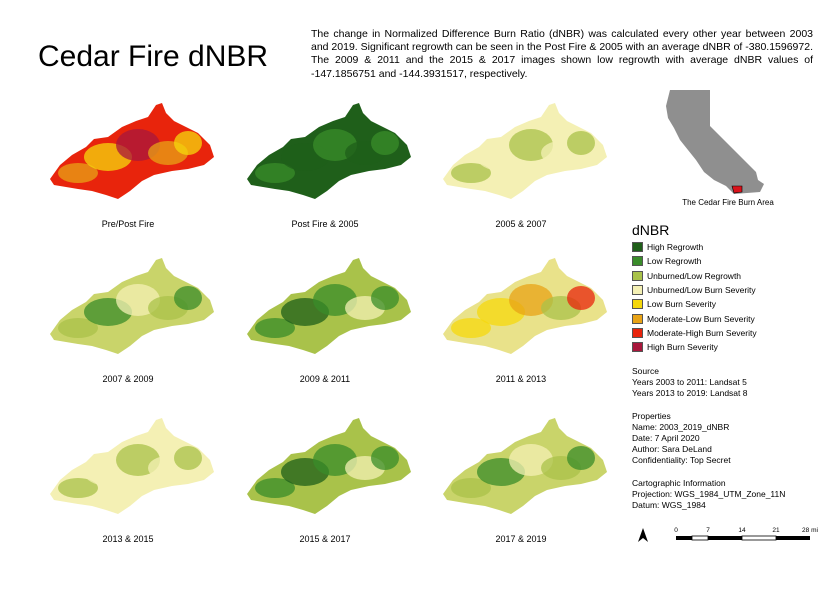 Image resolution: width=831 pixels, height=592 pixels. I want to click on panel-label: 2007 & 2009, so click(128, 379).